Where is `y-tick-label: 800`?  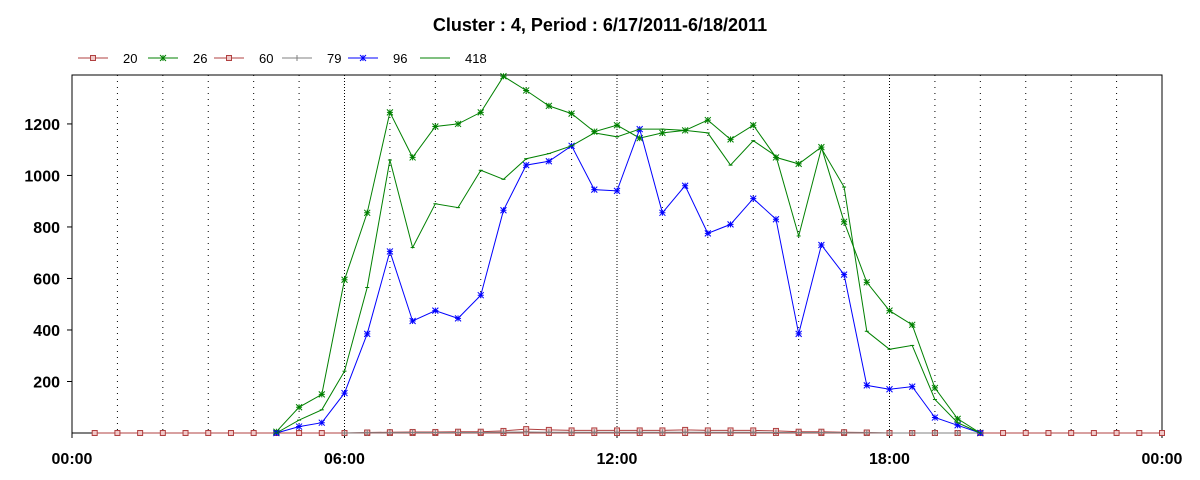 y-tick-label: 800 is located at coordinates (46, 228).